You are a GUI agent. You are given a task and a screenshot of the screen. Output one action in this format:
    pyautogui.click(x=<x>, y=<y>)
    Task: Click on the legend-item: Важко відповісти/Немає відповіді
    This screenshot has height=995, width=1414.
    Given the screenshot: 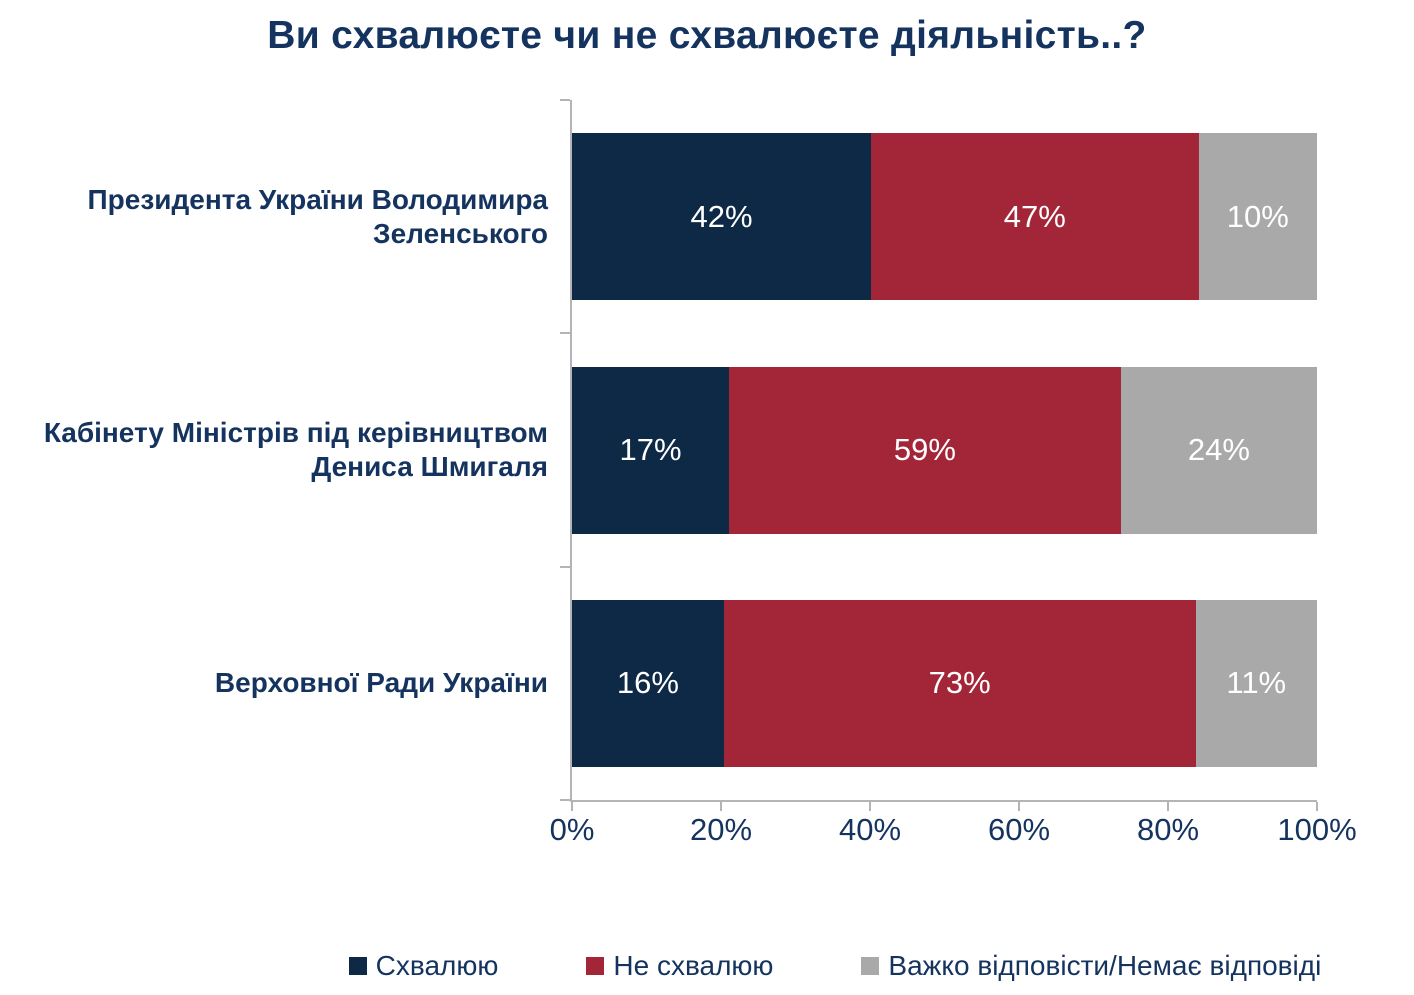 What is the action you would take?
    pyautogui.click(x=1091, y=966)
    